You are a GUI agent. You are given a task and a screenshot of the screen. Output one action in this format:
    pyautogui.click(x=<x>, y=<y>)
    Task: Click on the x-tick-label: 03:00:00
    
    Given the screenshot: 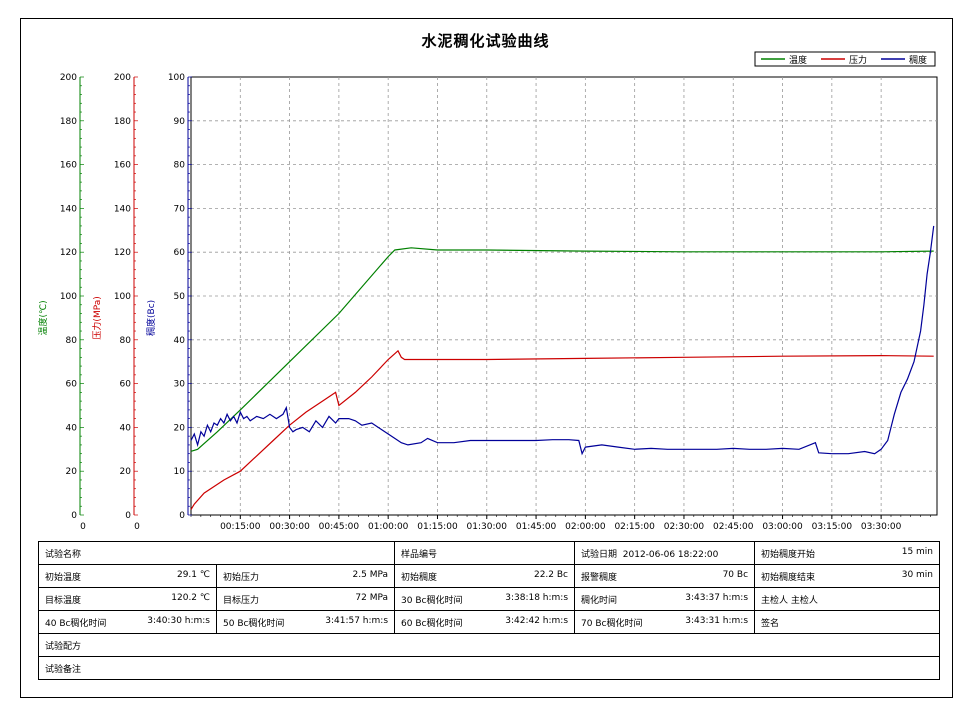 What is the action you would take?
    pyautogui.click(x=782, y=527)
    